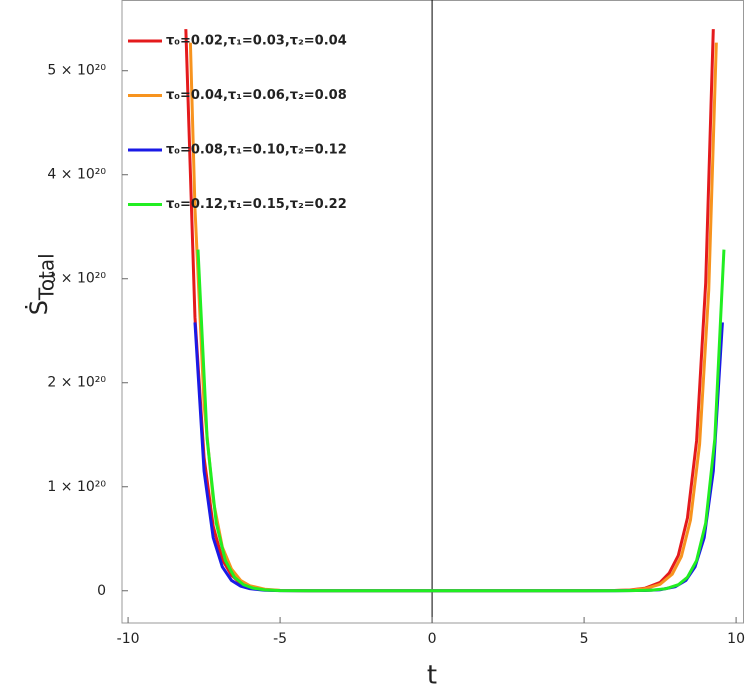 This screenshot has height=693, width=747. Describe the element at coordinates (432, 675) in the screenshot. I see `x-axis-label: t` at that location.